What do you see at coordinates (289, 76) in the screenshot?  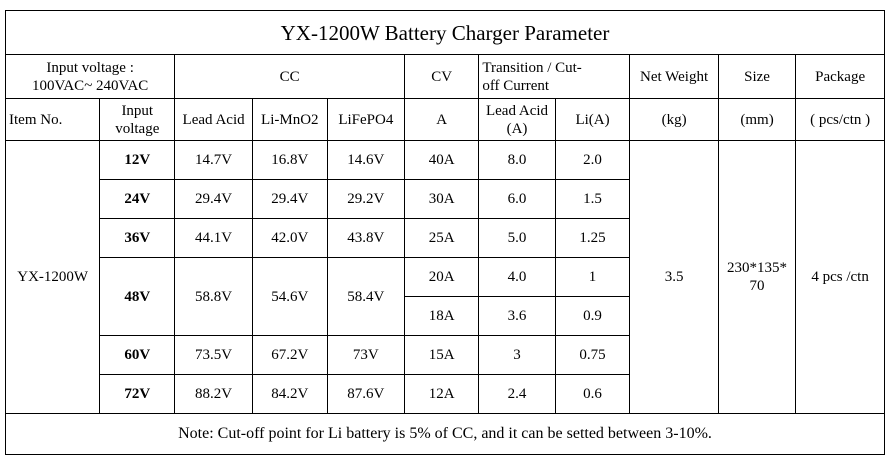 I see `cc-header: CC` at bounding box center [289, 76].